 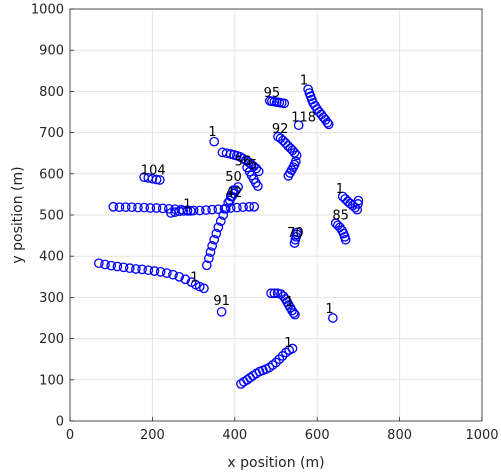 I want to click on x-tick-label: 400, so click(x=234, y=435).